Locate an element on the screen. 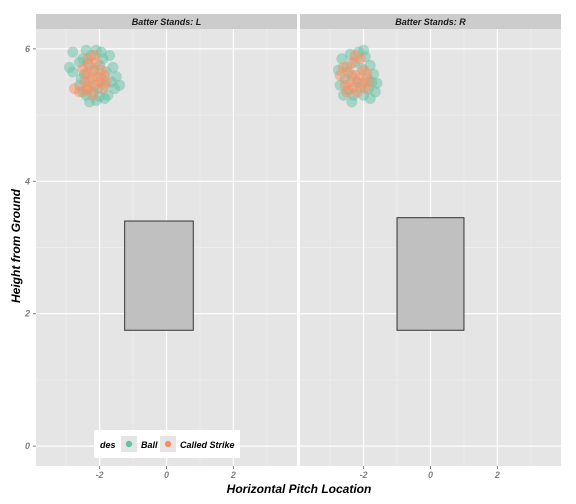 The image size is (576, 504). legend-label-ball: Ball is located at coordinates (149, 445).